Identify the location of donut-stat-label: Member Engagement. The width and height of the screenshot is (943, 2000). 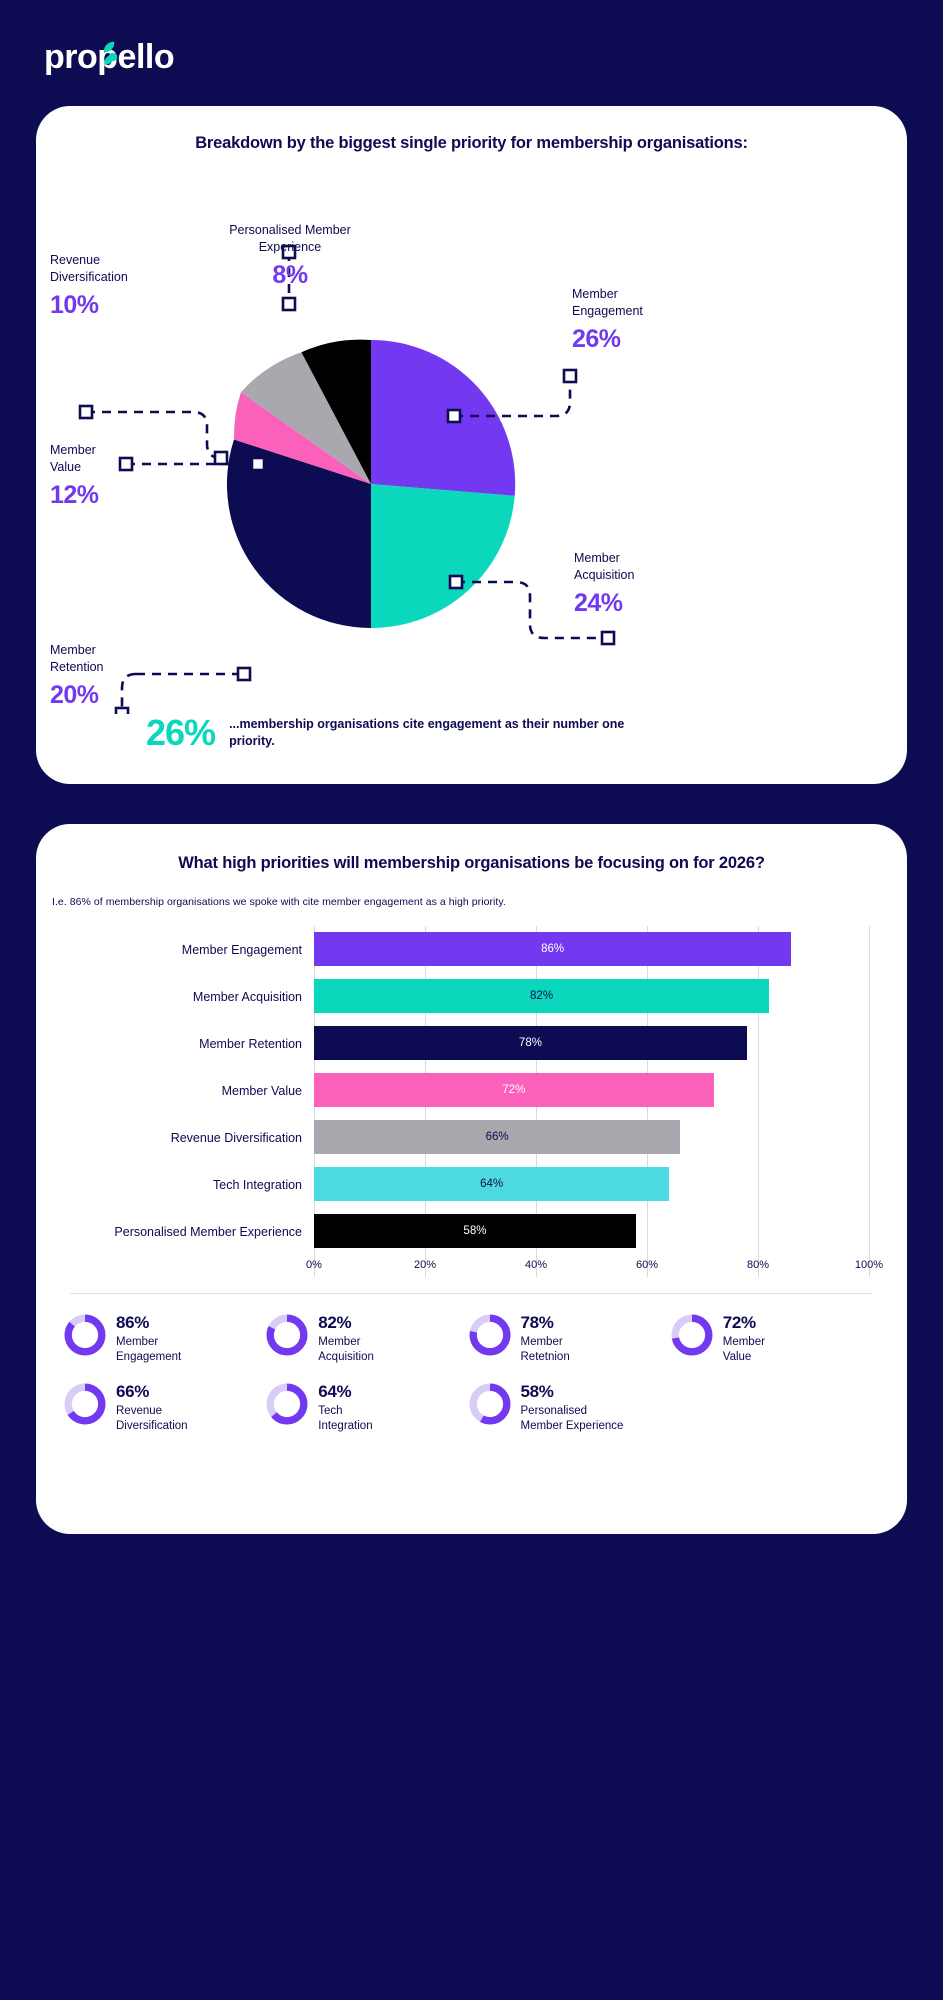
(149, 1350).